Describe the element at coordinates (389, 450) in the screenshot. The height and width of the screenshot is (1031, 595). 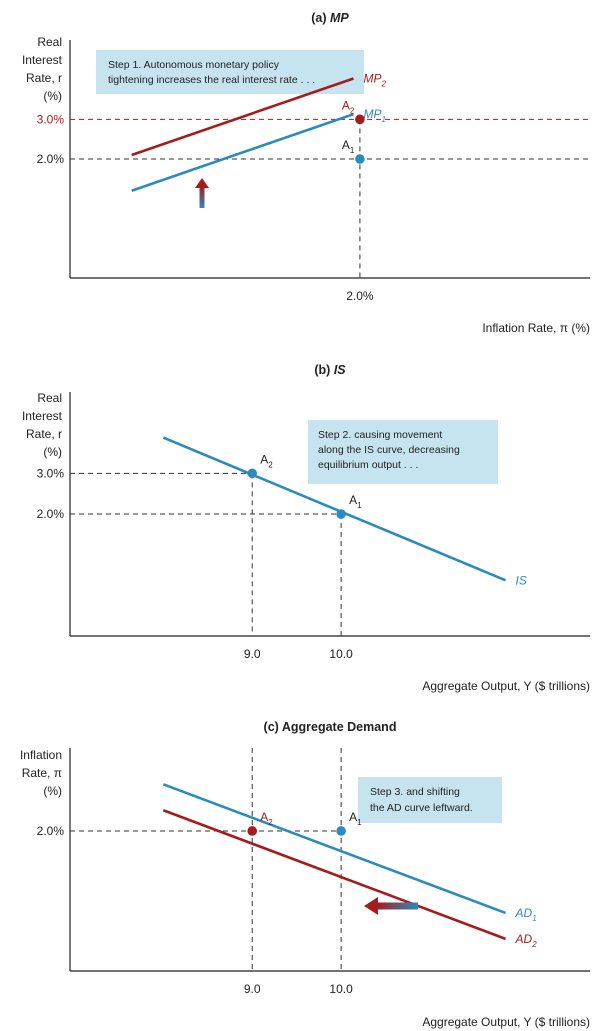
I see `annotation-line: along the IS curve, decreasing` at that location.